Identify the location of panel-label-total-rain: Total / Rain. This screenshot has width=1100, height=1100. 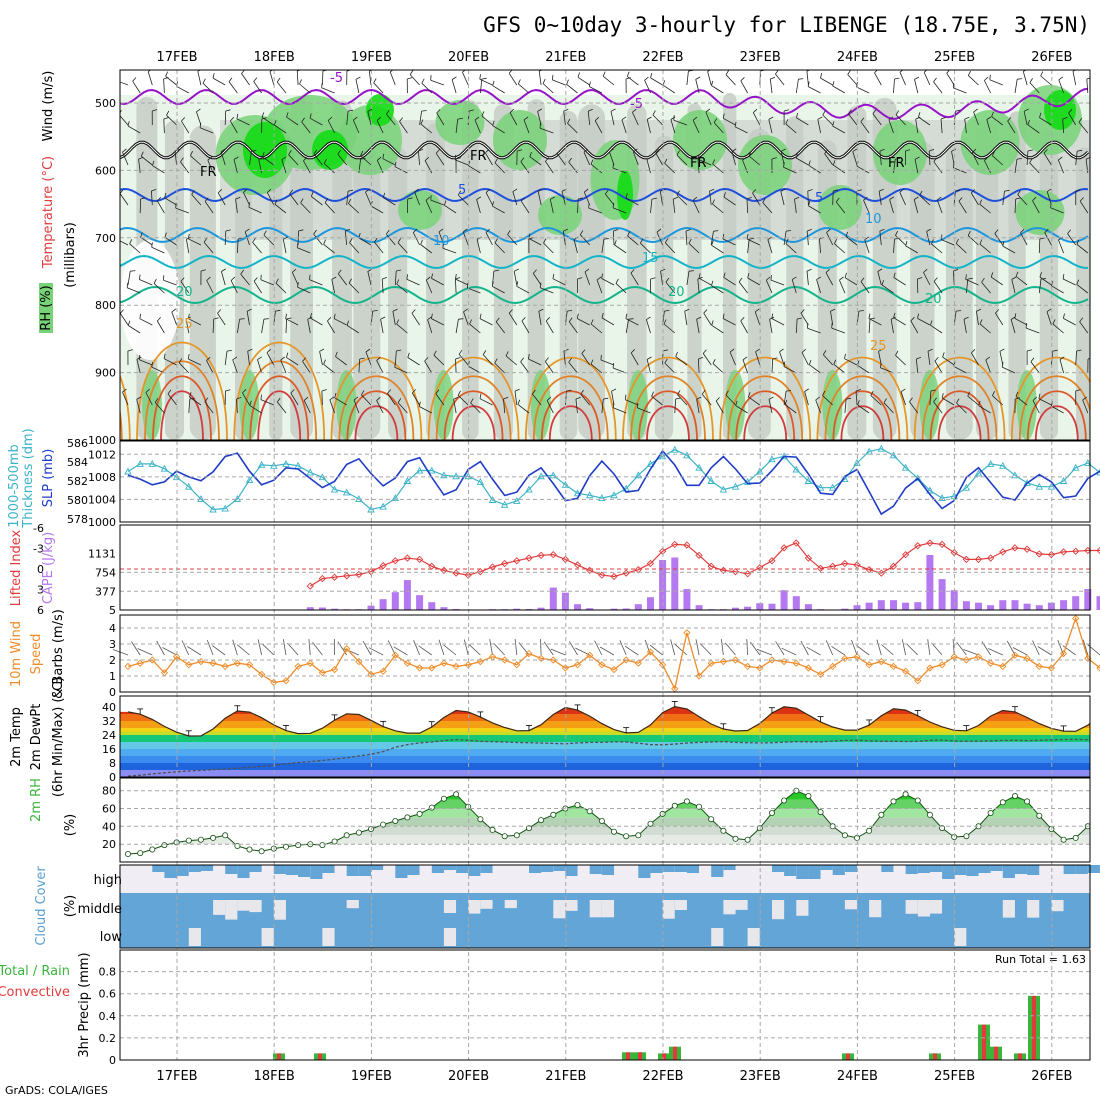
(35, 971).